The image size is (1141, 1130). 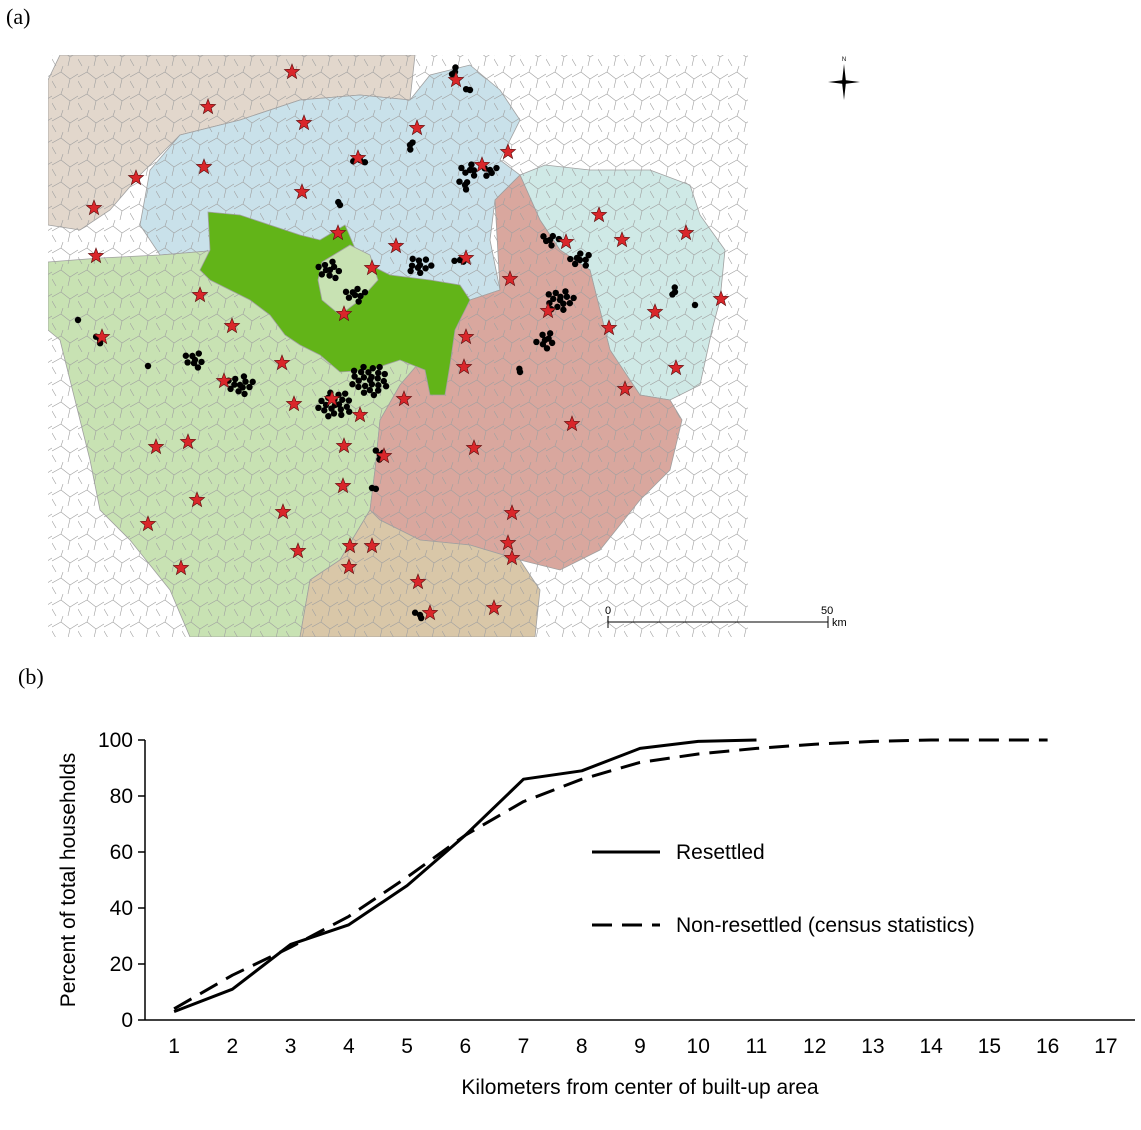 I want to click on x-tick-label: 15, so click(x=989, y=1046).